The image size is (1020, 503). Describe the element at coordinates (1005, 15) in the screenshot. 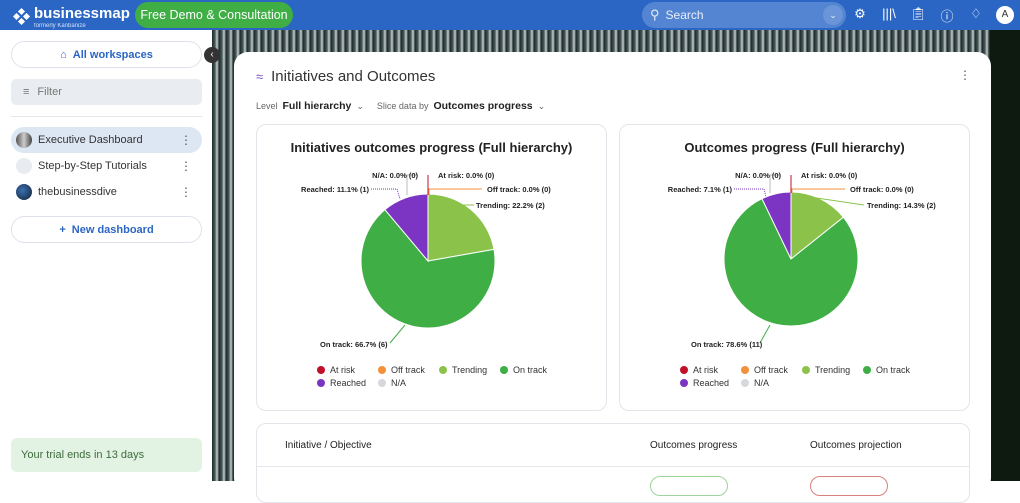

I see `user-avatar: A` at that location.